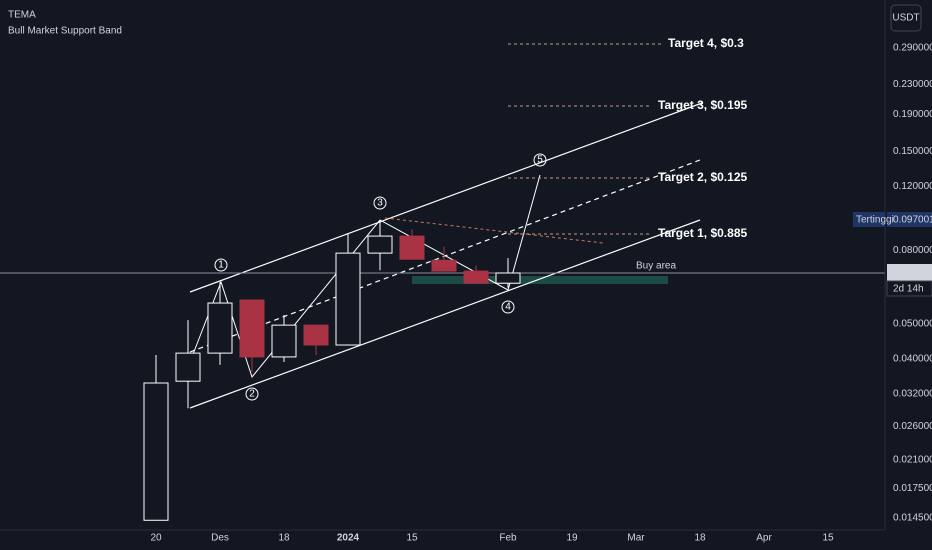 This screenshot has width=932, height=550. Describe the element at coordinates (156, 538) in the screenshot. I see `x-tick-label: 20` at that location.